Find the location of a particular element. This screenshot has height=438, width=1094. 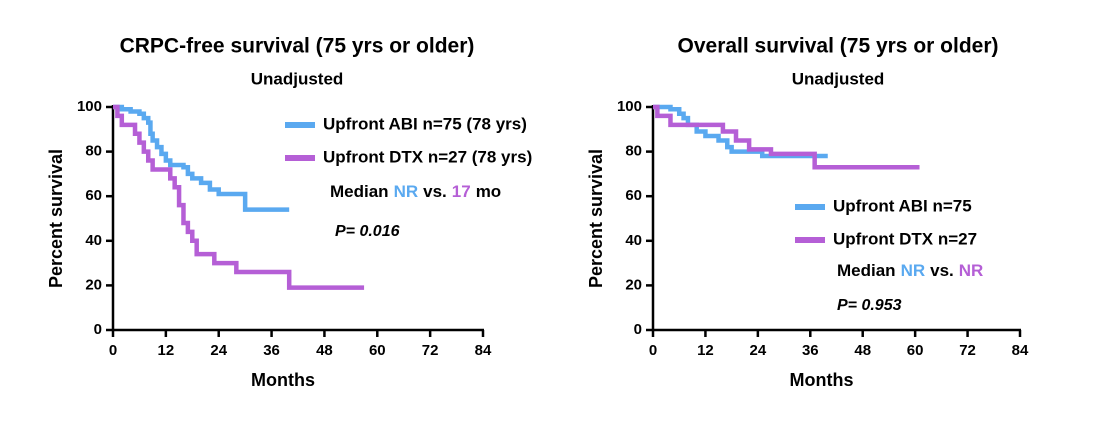

chart-title: CRPC-free survival (75 yrs or older) is located at coordinates (297, 46).